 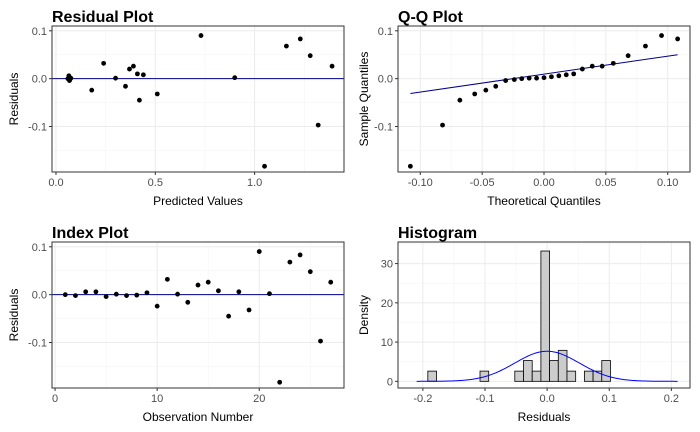 I want to click on density-curve, so click(x=547, y=366).